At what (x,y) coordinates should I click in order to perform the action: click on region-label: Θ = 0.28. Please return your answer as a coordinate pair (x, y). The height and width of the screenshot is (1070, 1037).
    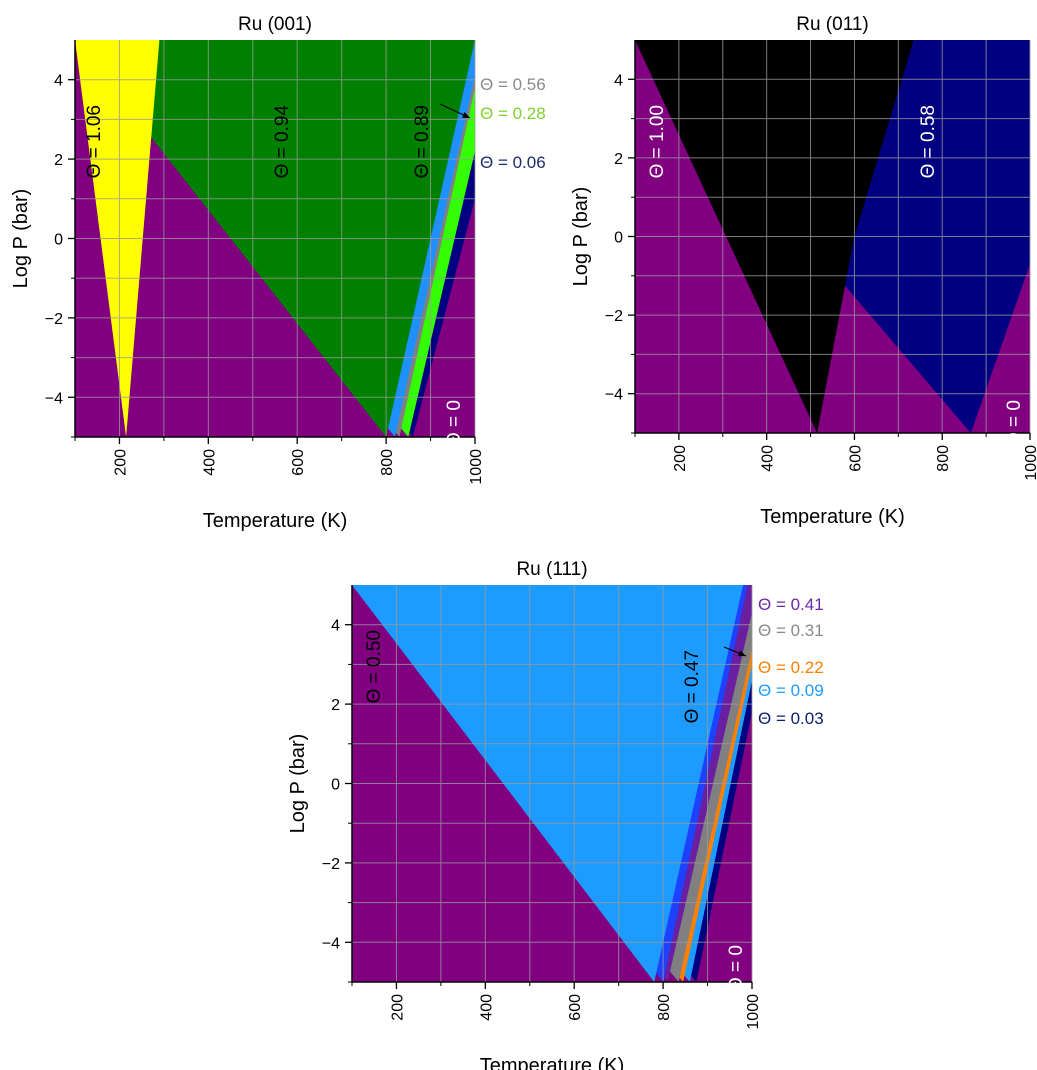
    Looking at the image, I should click on (513, 113).